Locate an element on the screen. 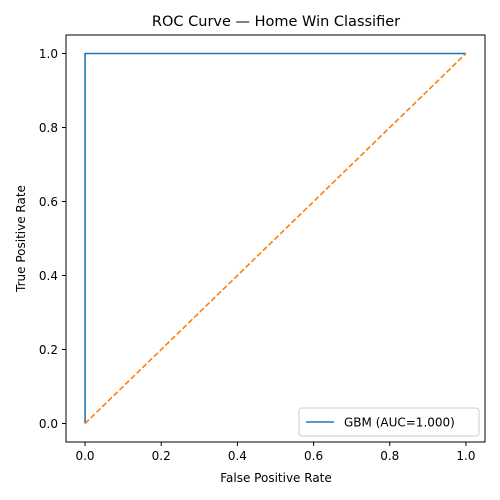  legend: GBM (AUC=1.000) is located at coordinates (389, 422).